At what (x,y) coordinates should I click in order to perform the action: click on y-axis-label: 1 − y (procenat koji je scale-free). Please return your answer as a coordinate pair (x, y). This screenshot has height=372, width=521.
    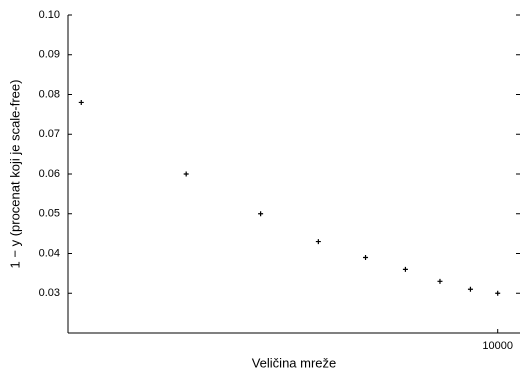
    Looking at the image, I should click on (14, 174).